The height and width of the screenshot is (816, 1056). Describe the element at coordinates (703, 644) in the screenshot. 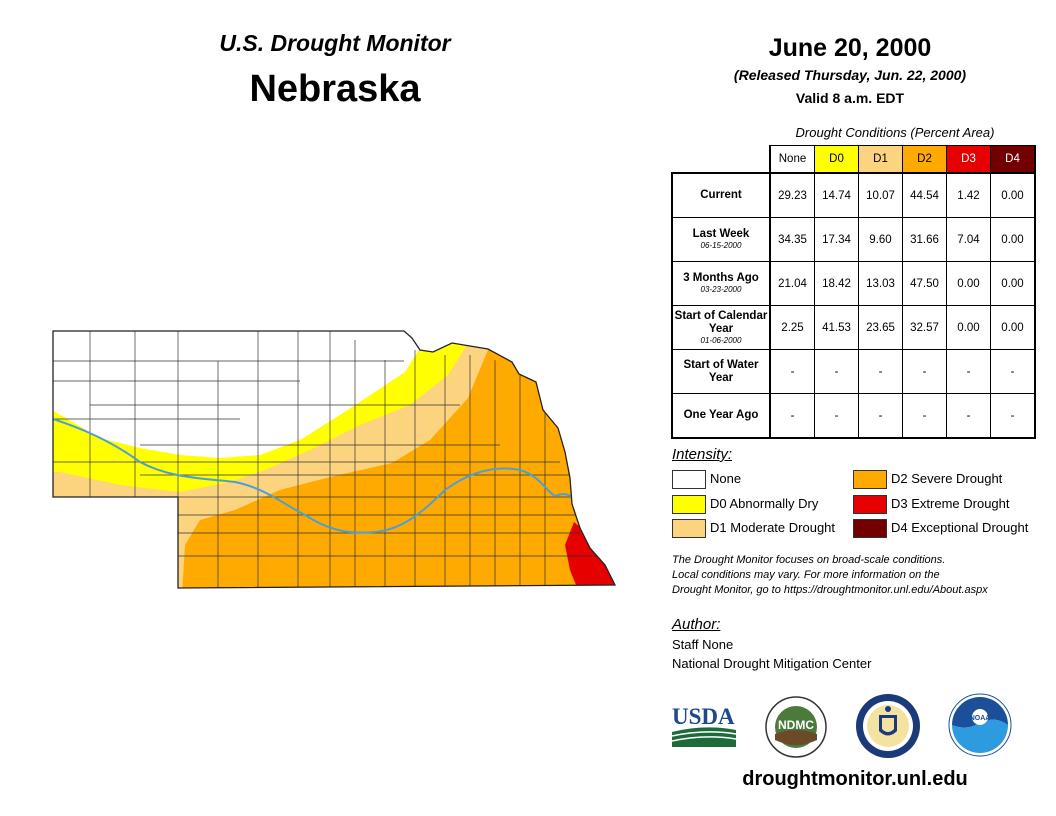

I see `author-name: Staff None` at that location.